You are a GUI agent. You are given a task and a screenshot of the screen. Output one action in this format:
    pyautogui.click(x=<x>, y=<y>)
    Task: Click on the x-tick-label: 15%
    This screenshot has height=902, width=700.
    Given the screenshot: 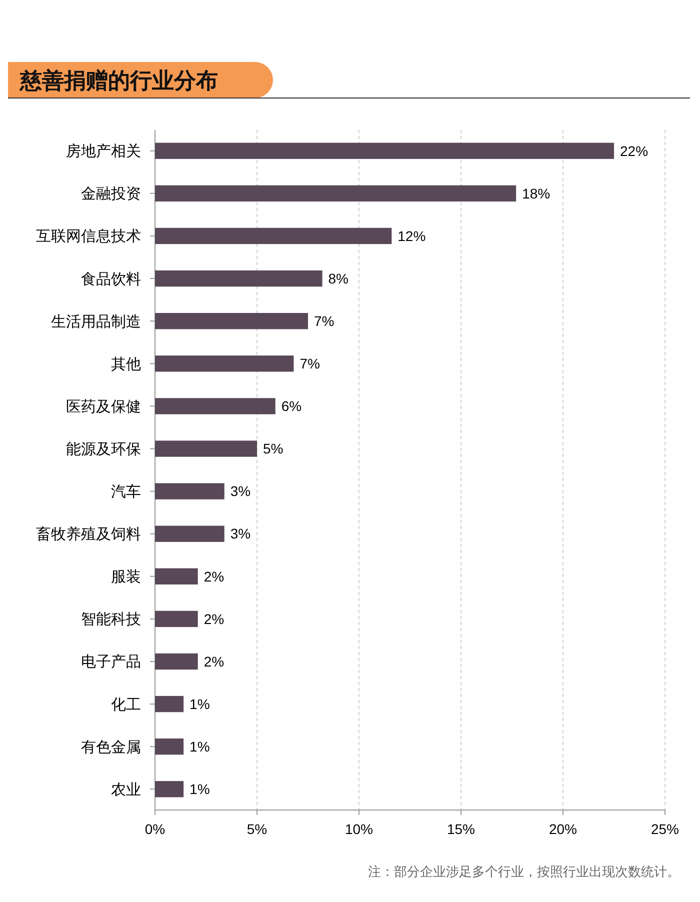 What is the action you would take?
    pyautogui.click(x=461, y=829)
    